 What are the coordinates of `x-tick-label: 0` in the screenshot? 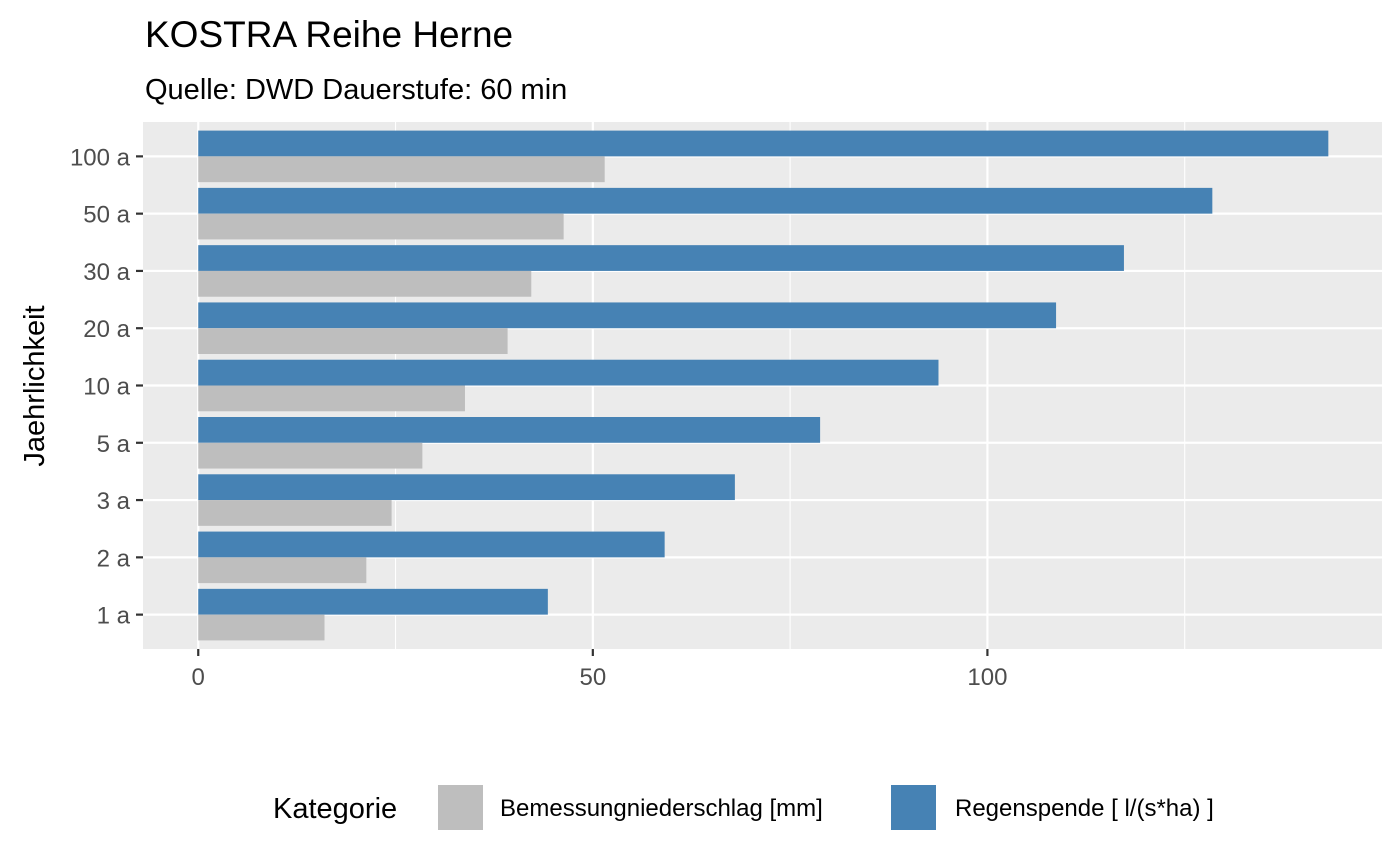 It's located at (198, 677).